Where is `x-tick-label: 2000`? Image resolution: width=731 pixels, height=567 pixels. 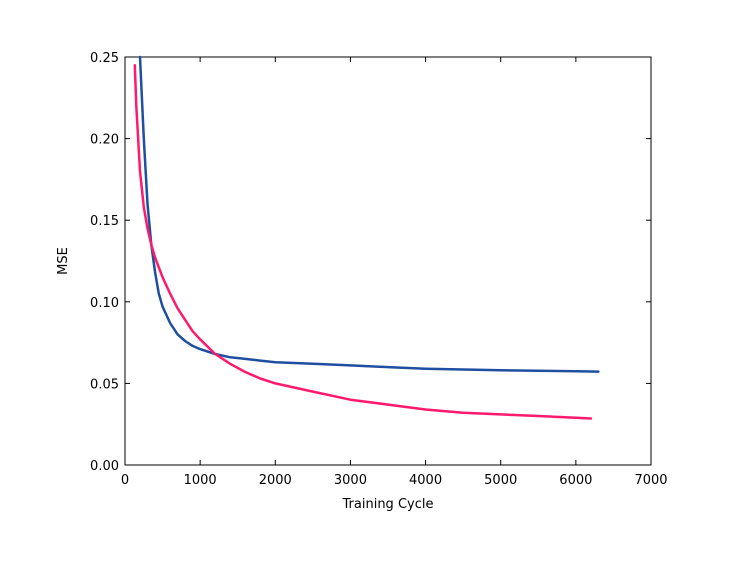
x-tick-label: 2000 is located at coordinates (275, 480).